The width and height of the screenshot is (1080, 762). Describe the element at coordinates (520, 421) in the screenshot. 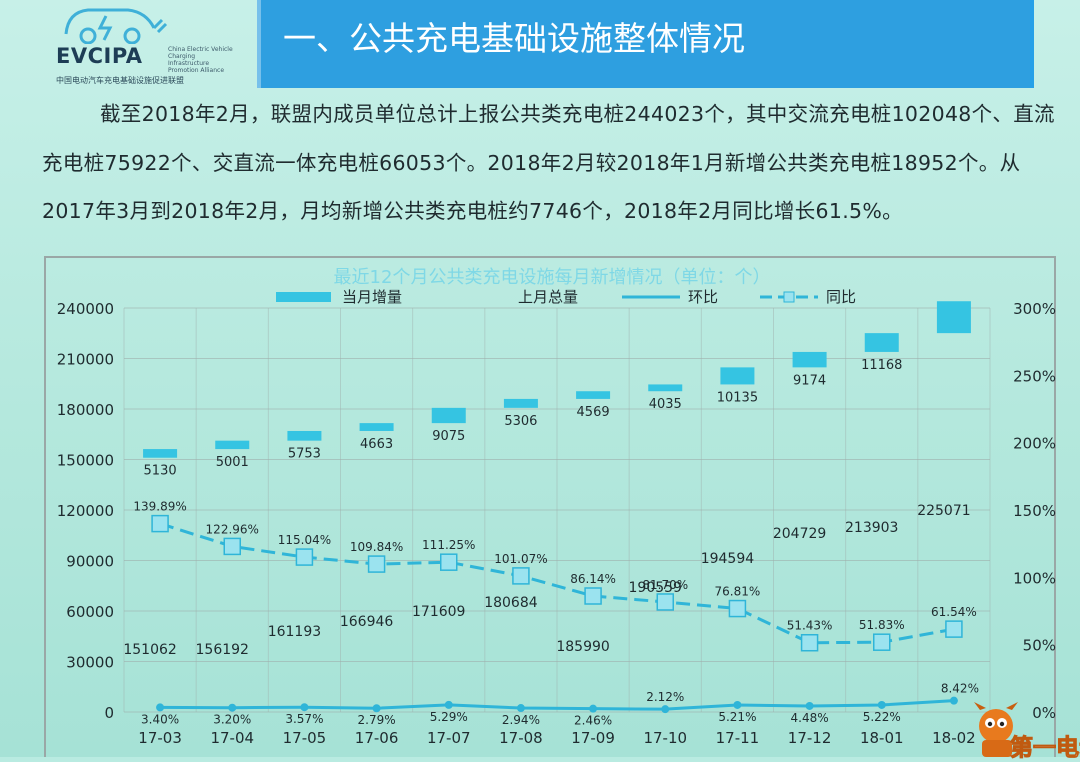

I see `bar-increment-label: 5306` at that location.